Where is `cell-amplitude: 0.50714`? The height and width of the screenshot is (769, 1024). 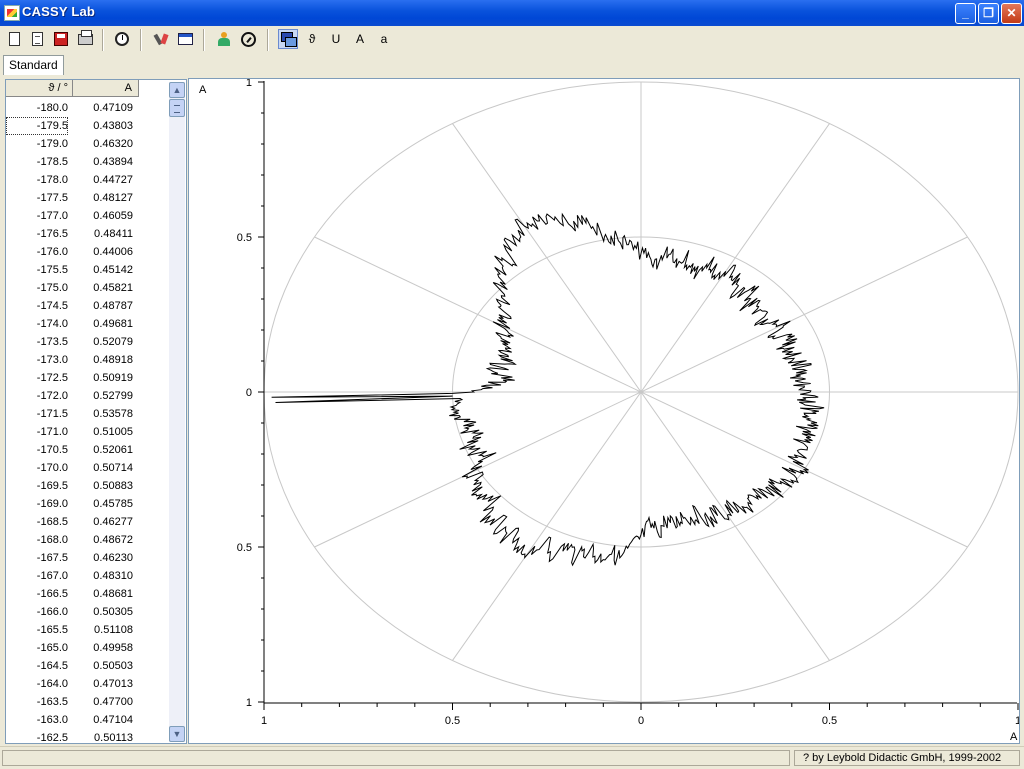
cell-amplitude: 0.50714 is located at coordinates (113, 468).